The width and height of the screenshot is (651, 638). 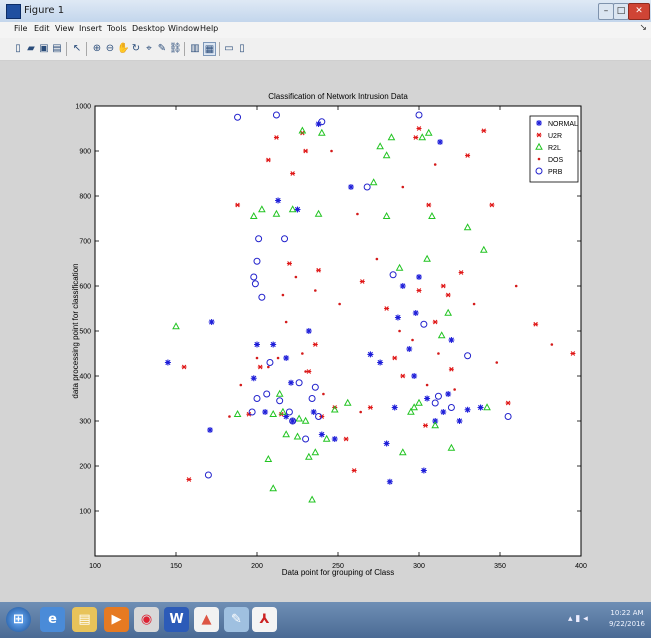 I want to click on menu-tools: Tools, so click(x=117, y=28).